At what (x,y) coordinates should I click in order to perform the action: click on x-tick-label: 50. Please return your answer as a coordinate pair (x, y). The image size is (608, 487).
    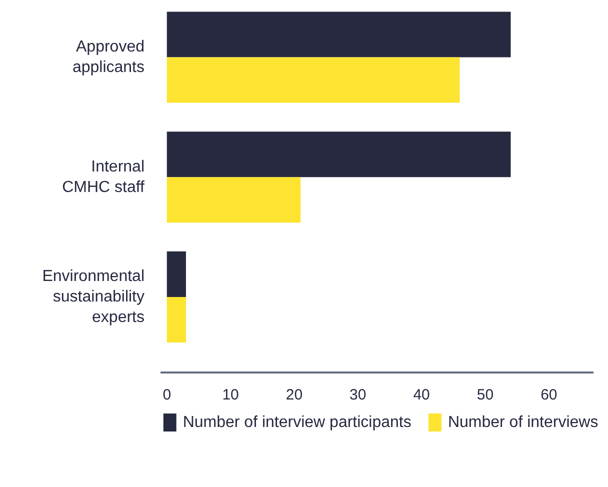
    Looking at the image, I should click on (485, 395).